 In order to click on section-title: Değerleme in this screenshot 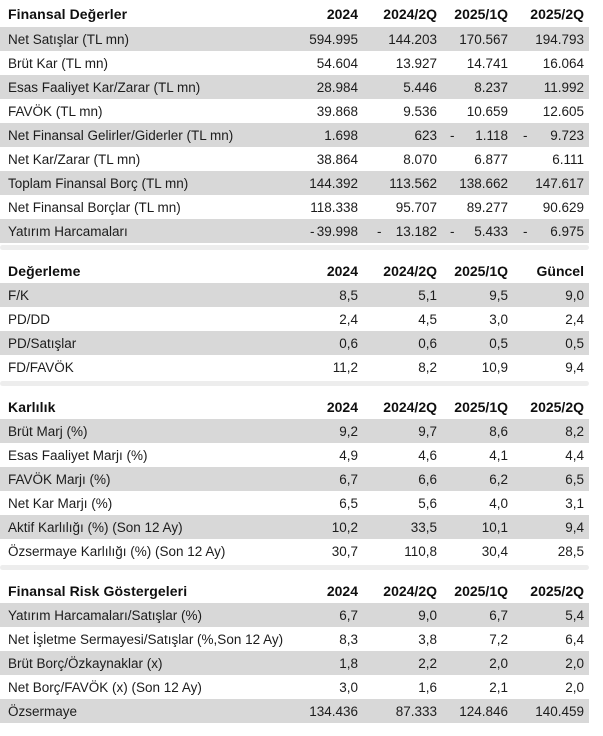, I will do `click(44, 271)`.